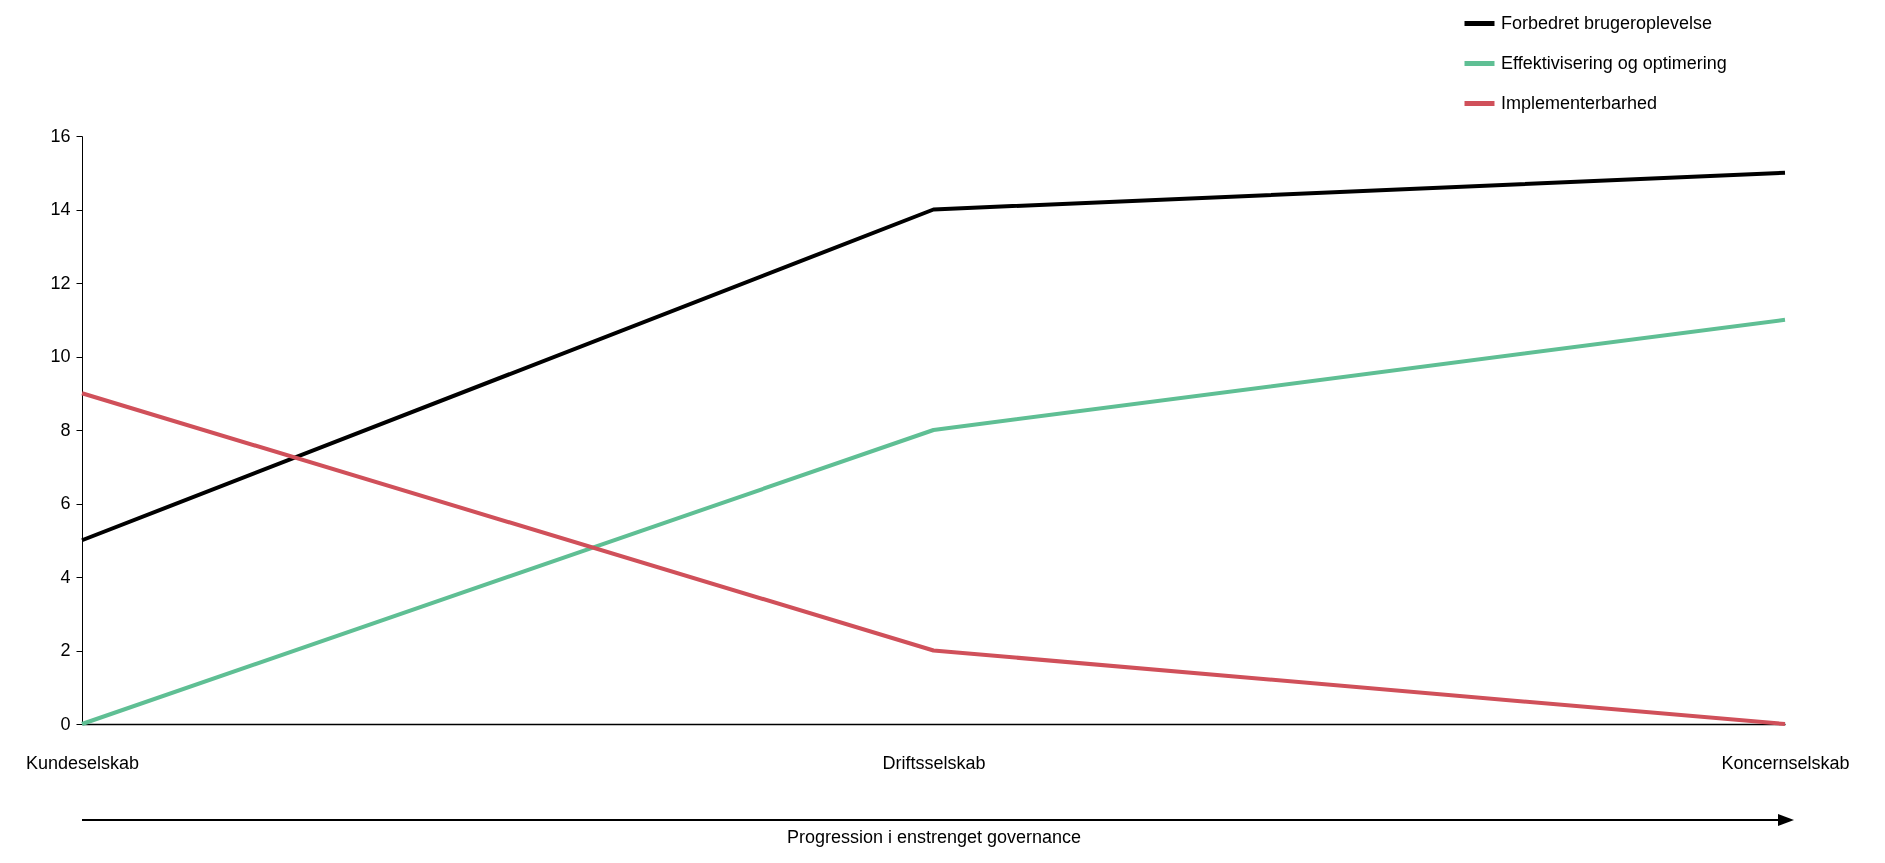  Describe the element at coordinates (82, 762) in the screenshot. I see `x-tick-label: Kundeselskab` at that location.